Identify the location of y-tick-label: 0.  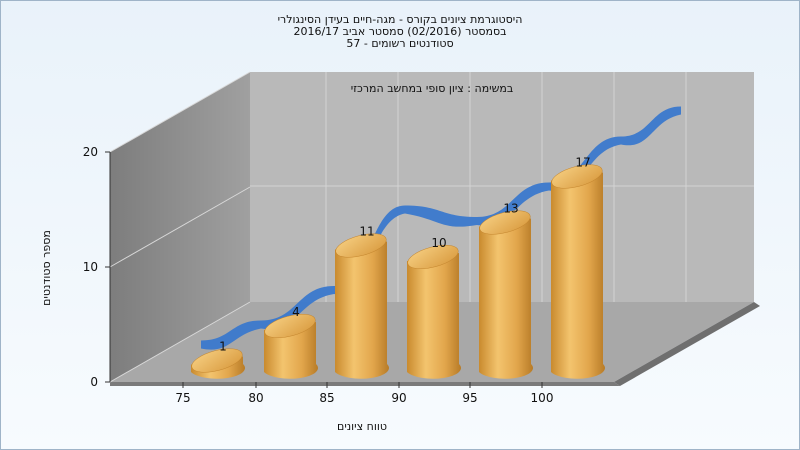
(94, 382).